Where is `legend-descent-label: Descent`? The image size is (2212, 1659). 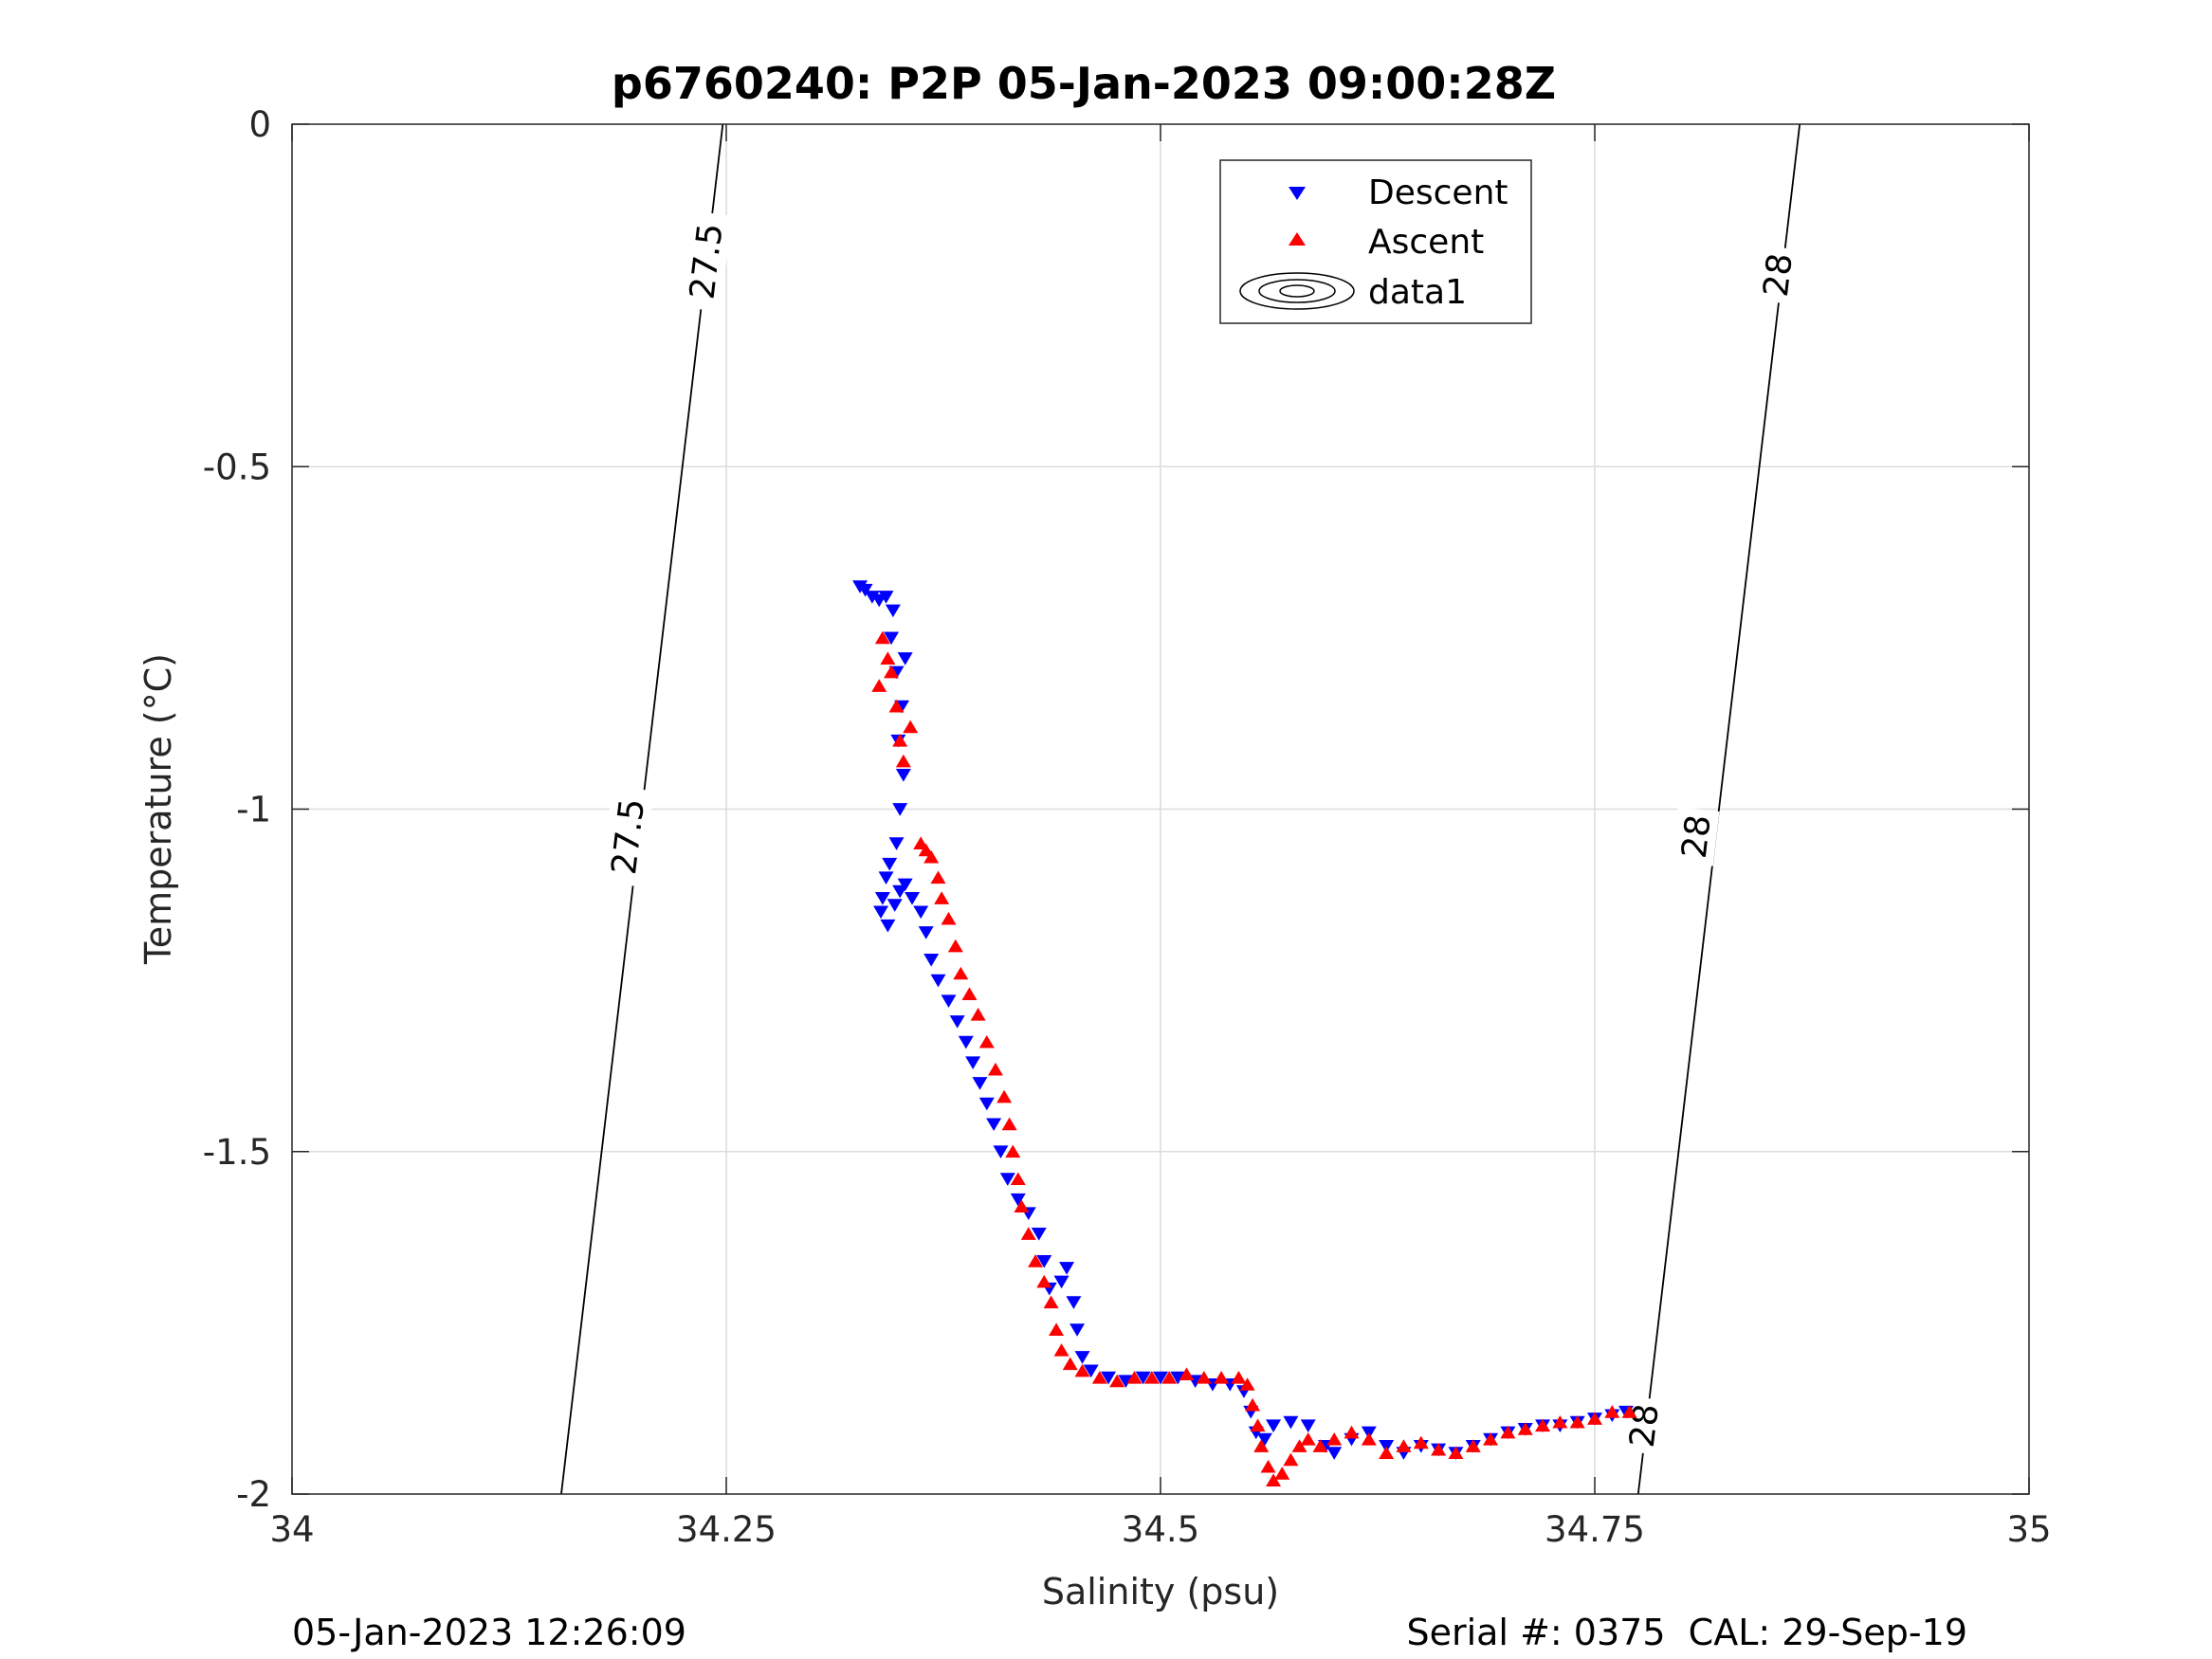
legend-descent-label: Descent is located at coordinates (1438, 192).